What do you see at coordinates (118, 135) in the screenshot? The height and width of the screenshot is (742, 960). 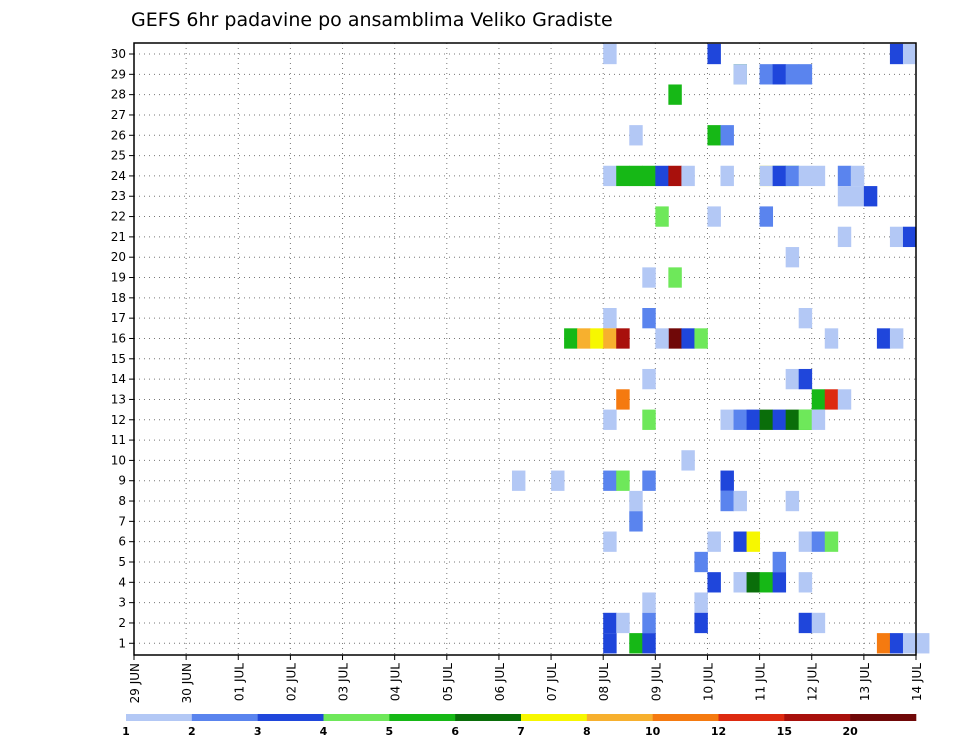 I see `y-tick-label: 26` at bounding box center [118, 135].